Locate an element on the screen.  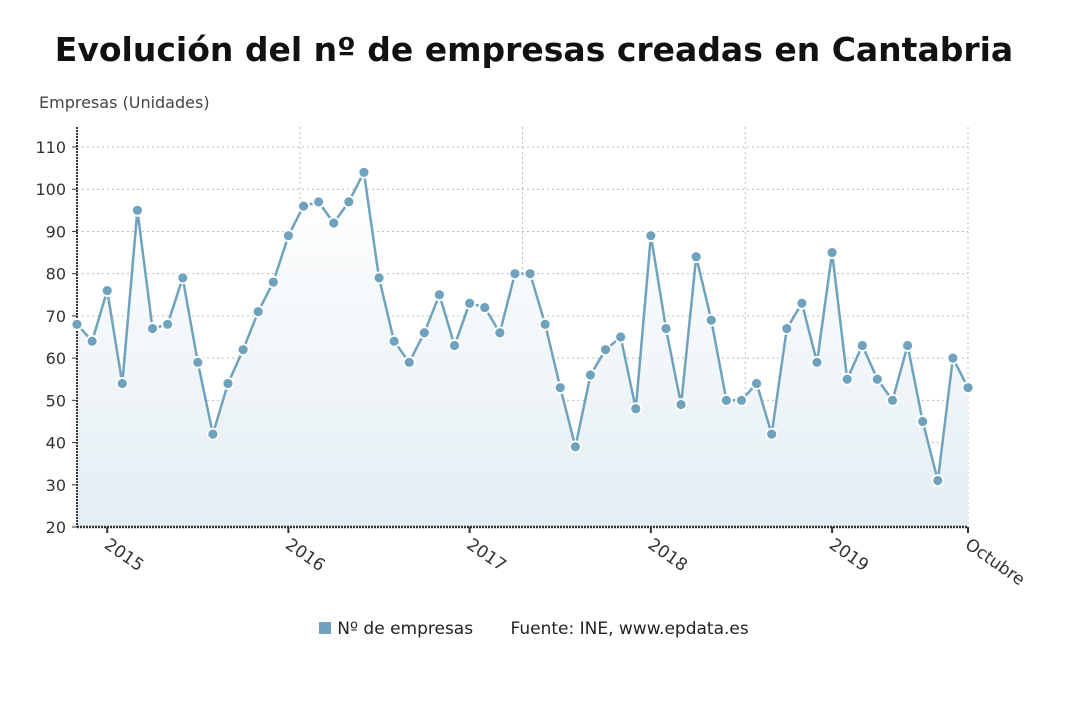
y-tick-label: 50 is located at coordinates (56, 400).